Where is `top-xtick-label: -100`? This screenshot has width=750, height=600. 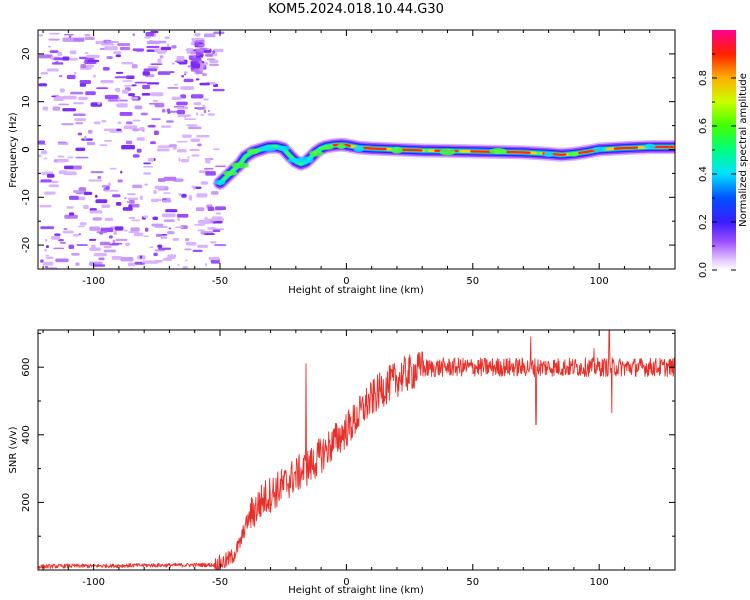
top-xtick-label: -100 is located at coordinates (93, 281).